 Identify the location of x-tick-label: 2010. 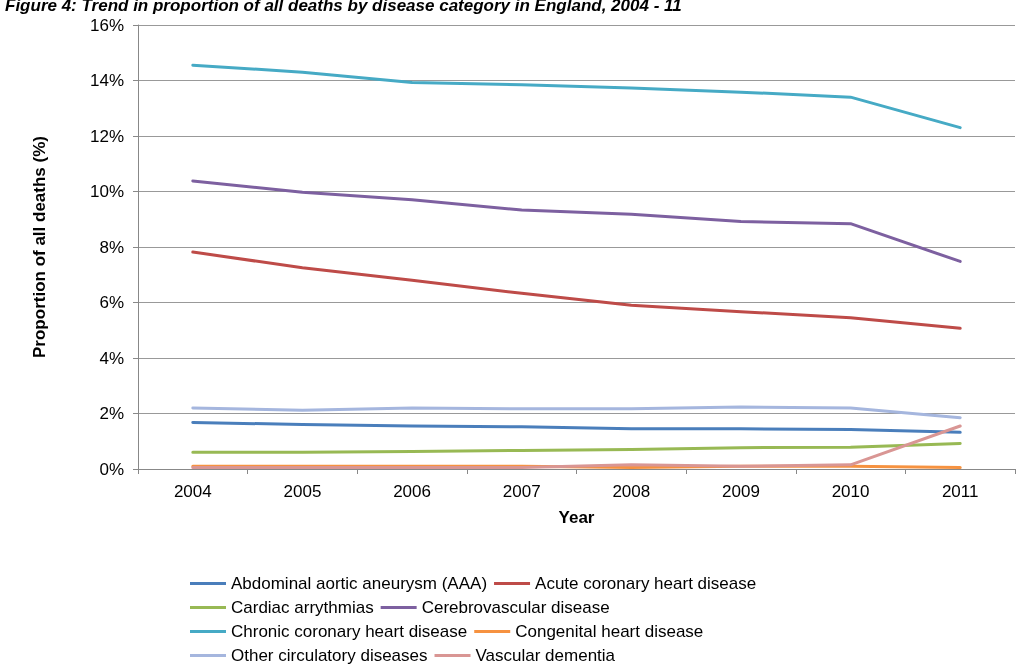
(850, 491).